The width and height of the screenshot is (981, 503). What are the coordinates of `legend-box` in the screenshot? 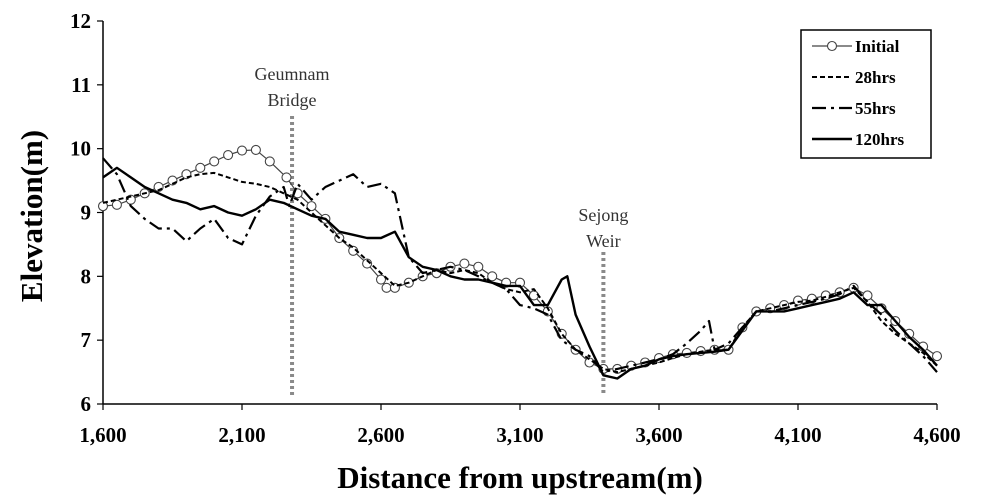 It's located at (866, 94).